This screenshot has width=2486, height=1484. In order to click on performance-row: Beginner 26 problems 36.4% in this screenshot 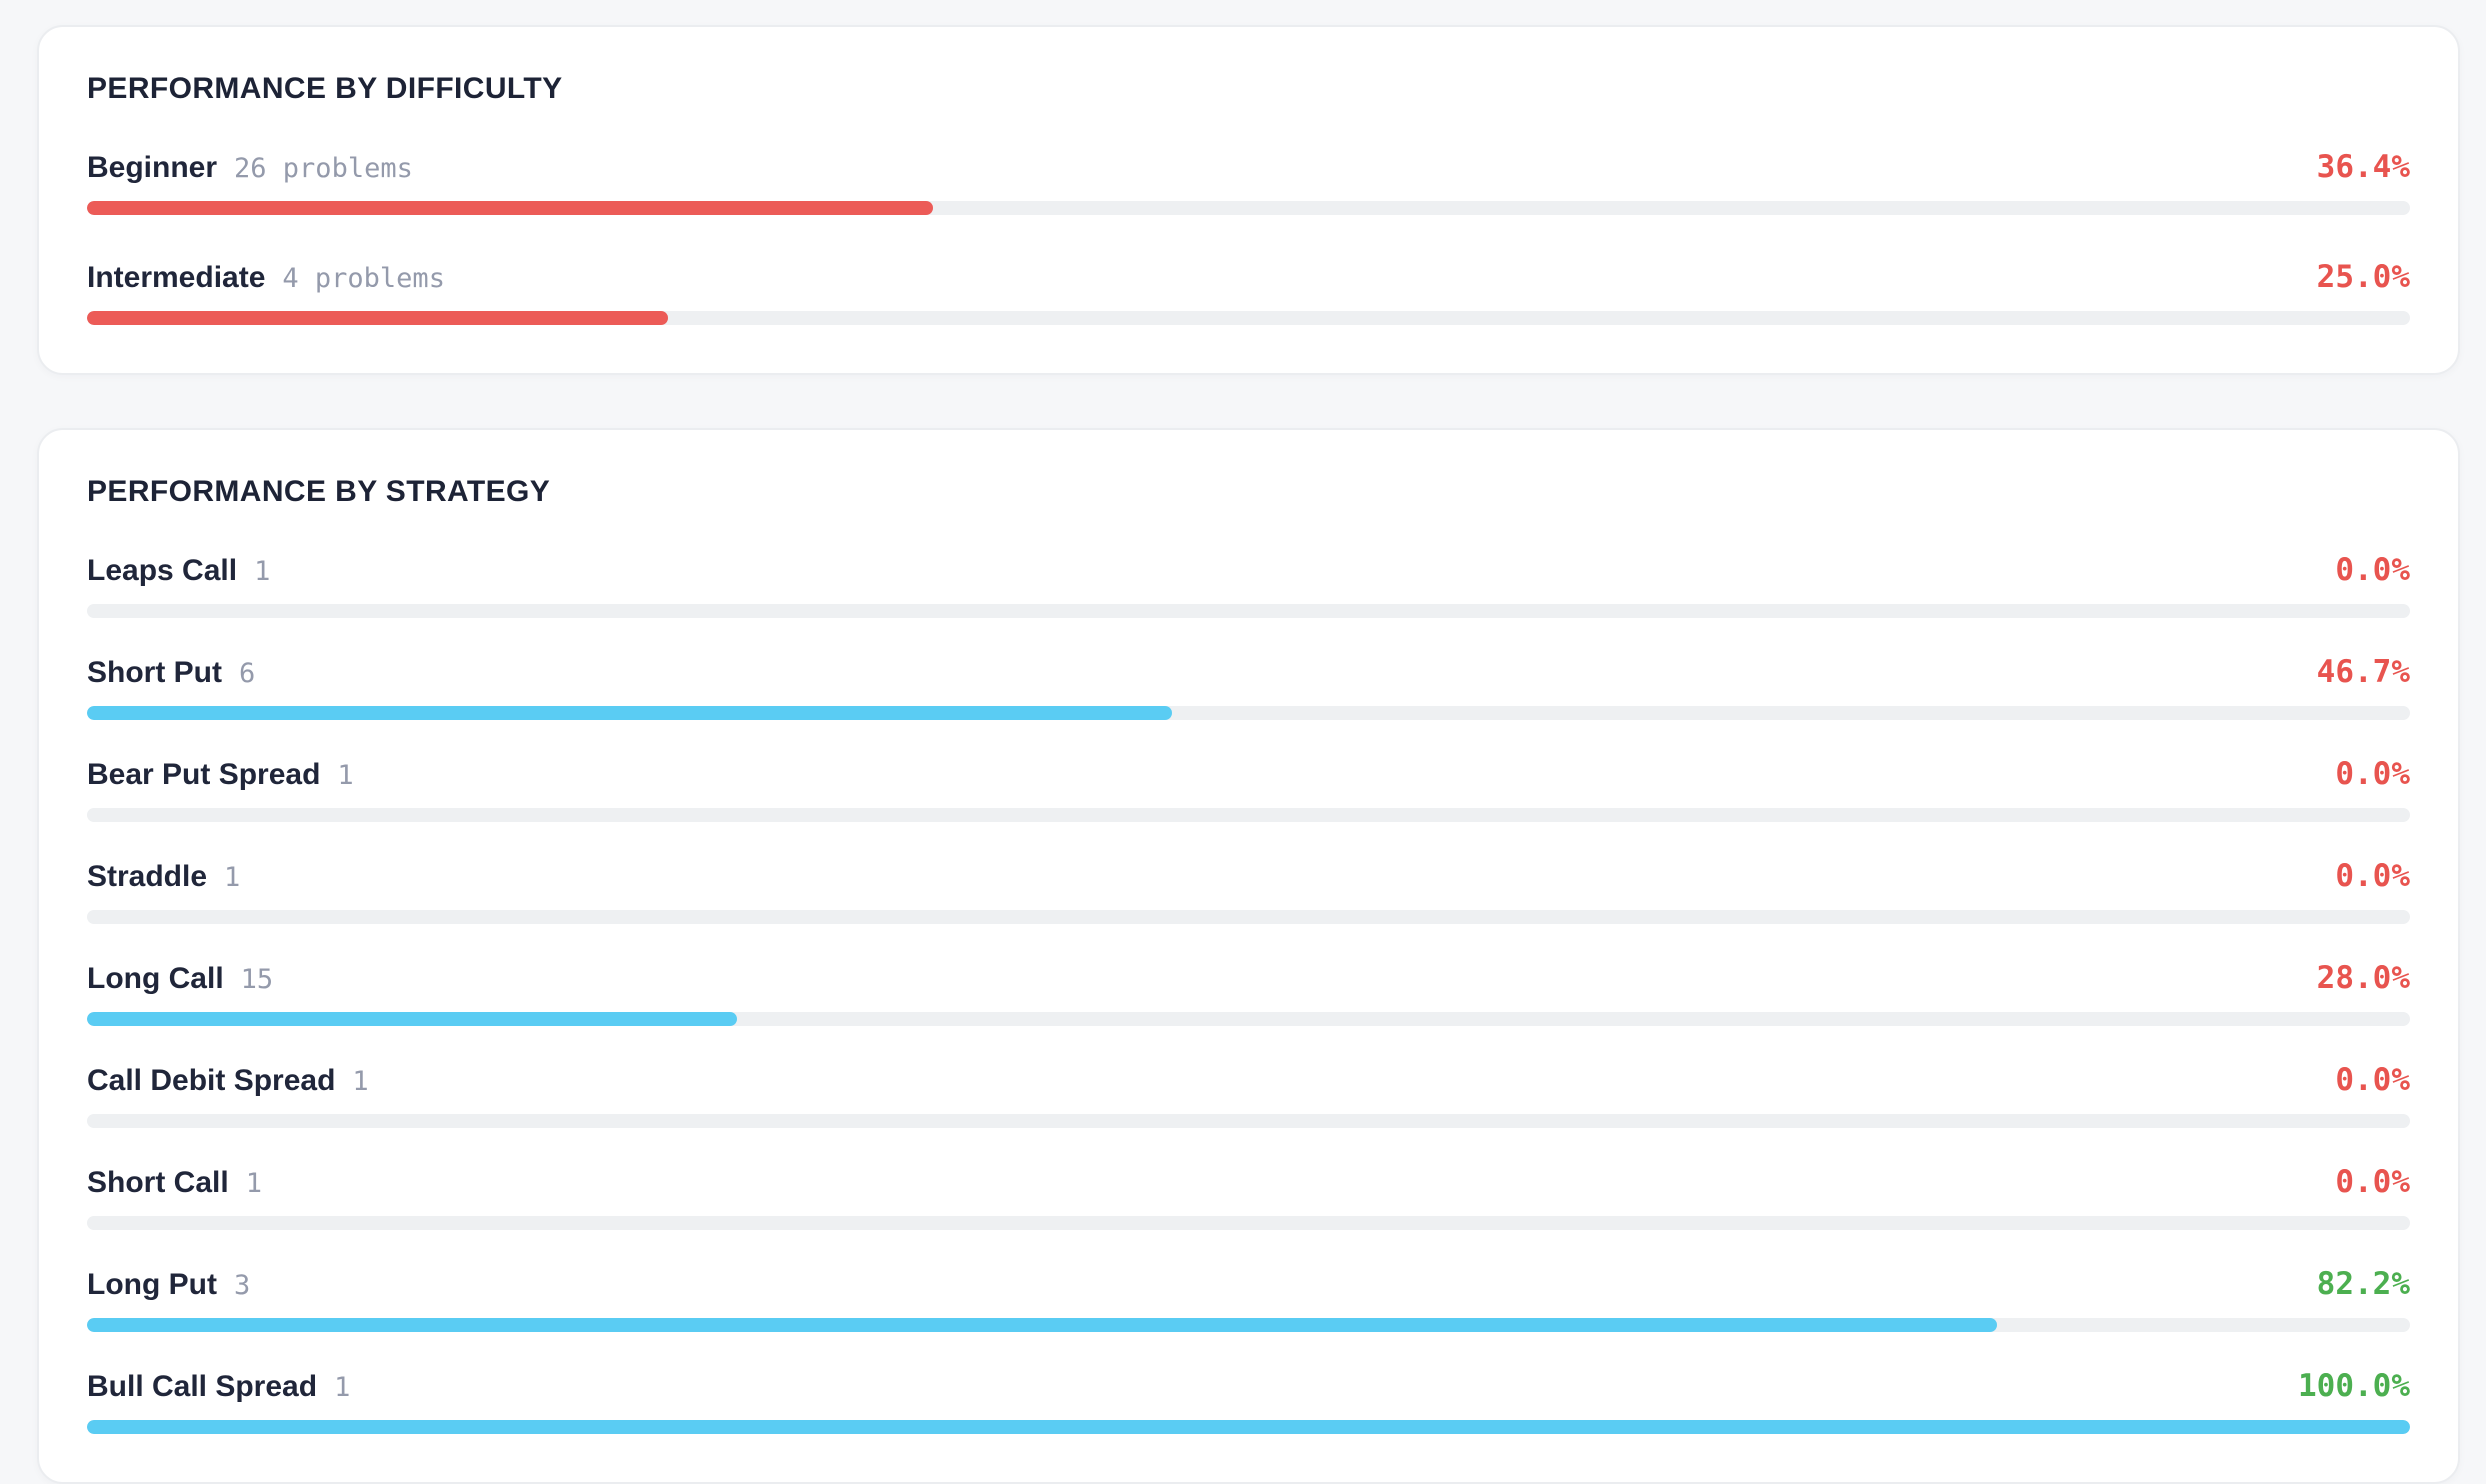, I will do `click(1248, 182)`.